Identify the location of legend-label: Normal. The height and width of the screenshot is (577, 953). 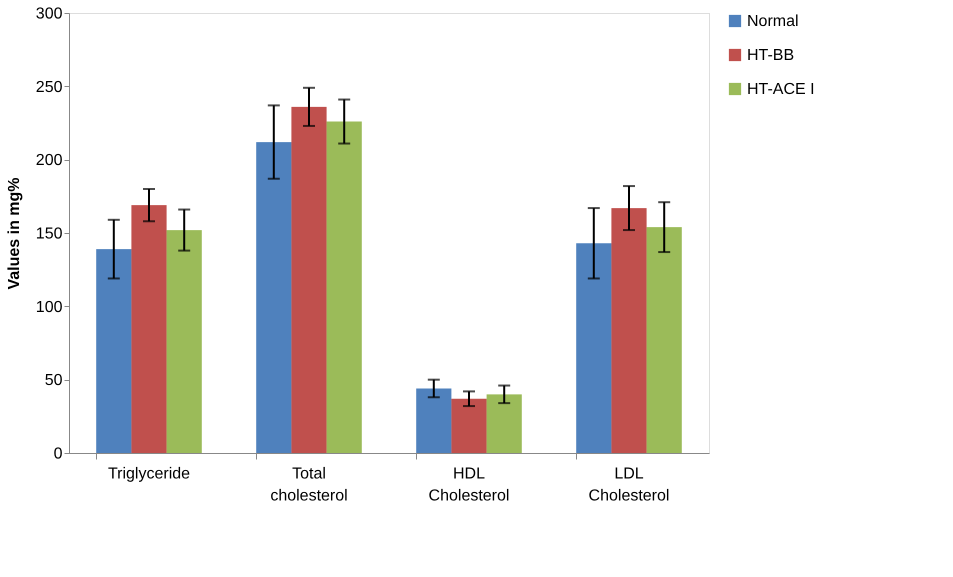
(773, 21).